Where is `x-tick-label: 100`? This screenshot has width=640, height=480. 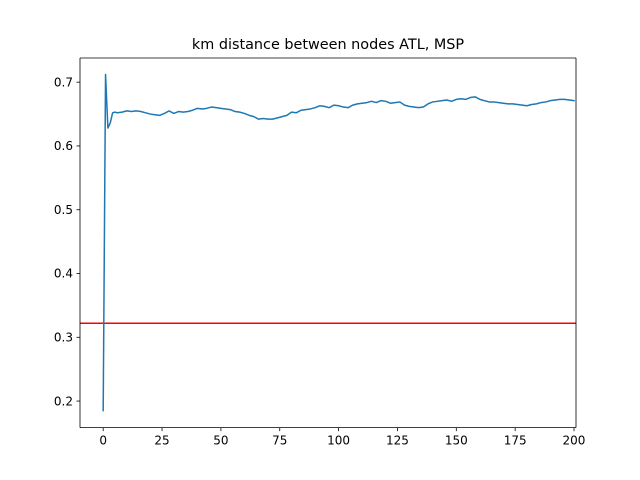
x-tick-label: 100 is located at coordinates (338, 441).